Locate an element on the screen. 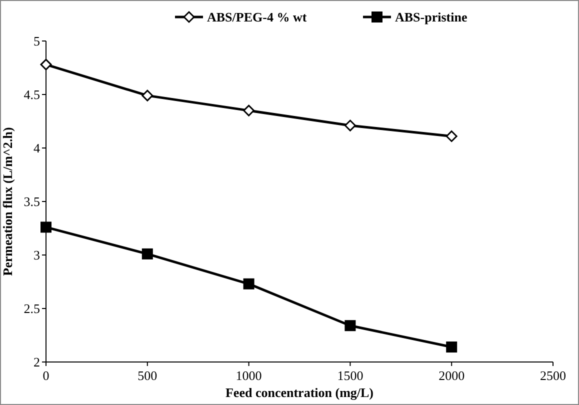  x-tick-label: 1000 is located at coordinates (249, 375).